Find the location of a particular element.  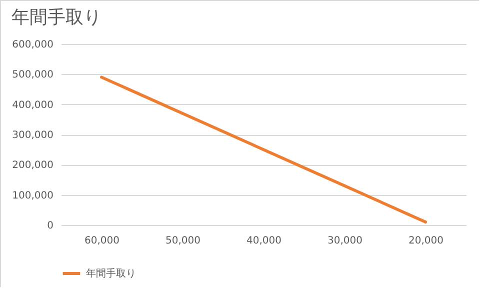

x-tick-label: 50,000 is located at coordinates (183, 241).